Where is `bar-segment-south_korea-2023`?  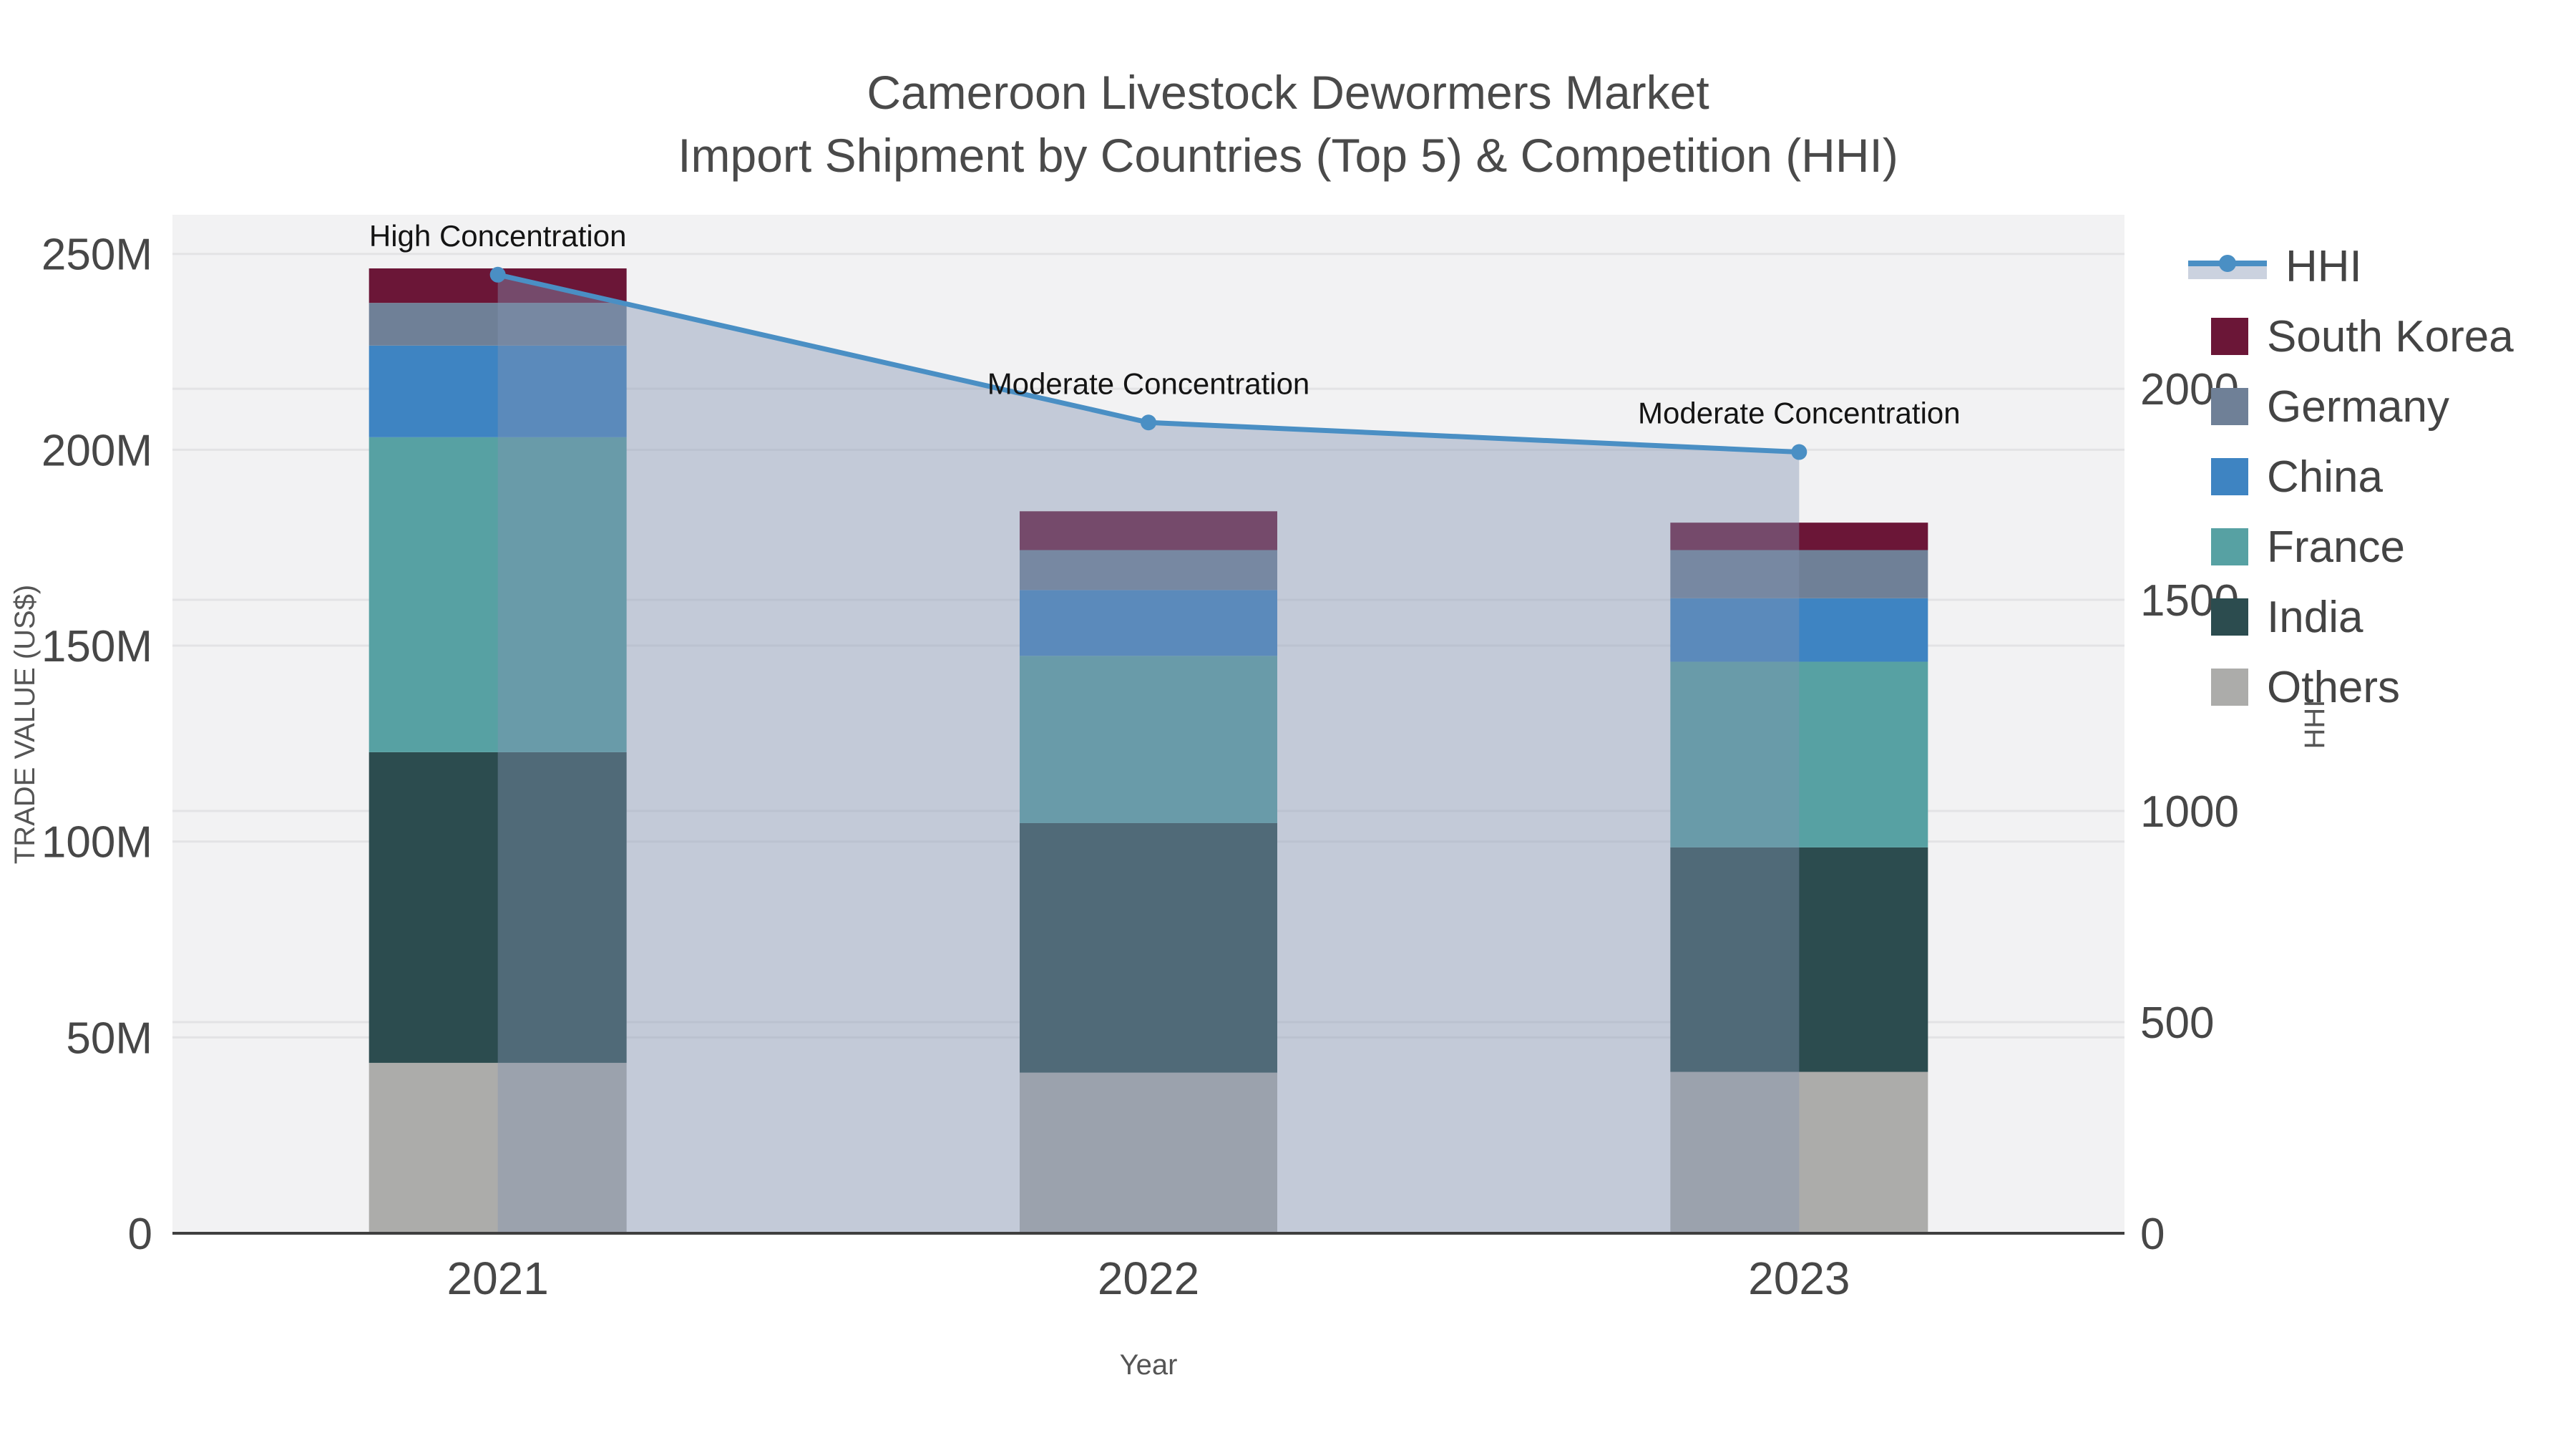
bar-segment-south_korea-2023 is located at coordinates (1799, 536).